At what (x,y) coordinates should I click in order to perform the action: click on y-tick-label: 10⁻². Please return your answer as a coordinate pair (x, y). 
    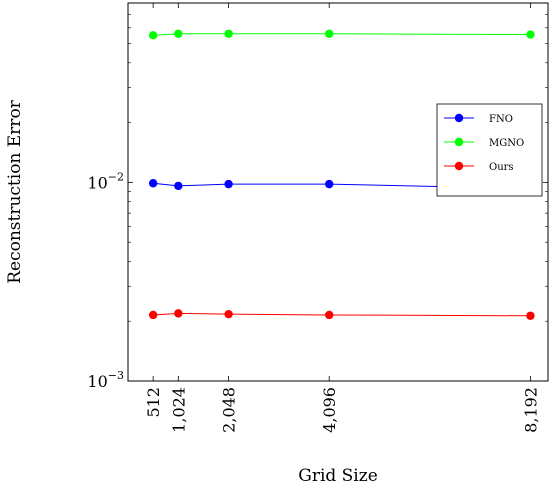
    Looking at the image, I should click on (105, 181).